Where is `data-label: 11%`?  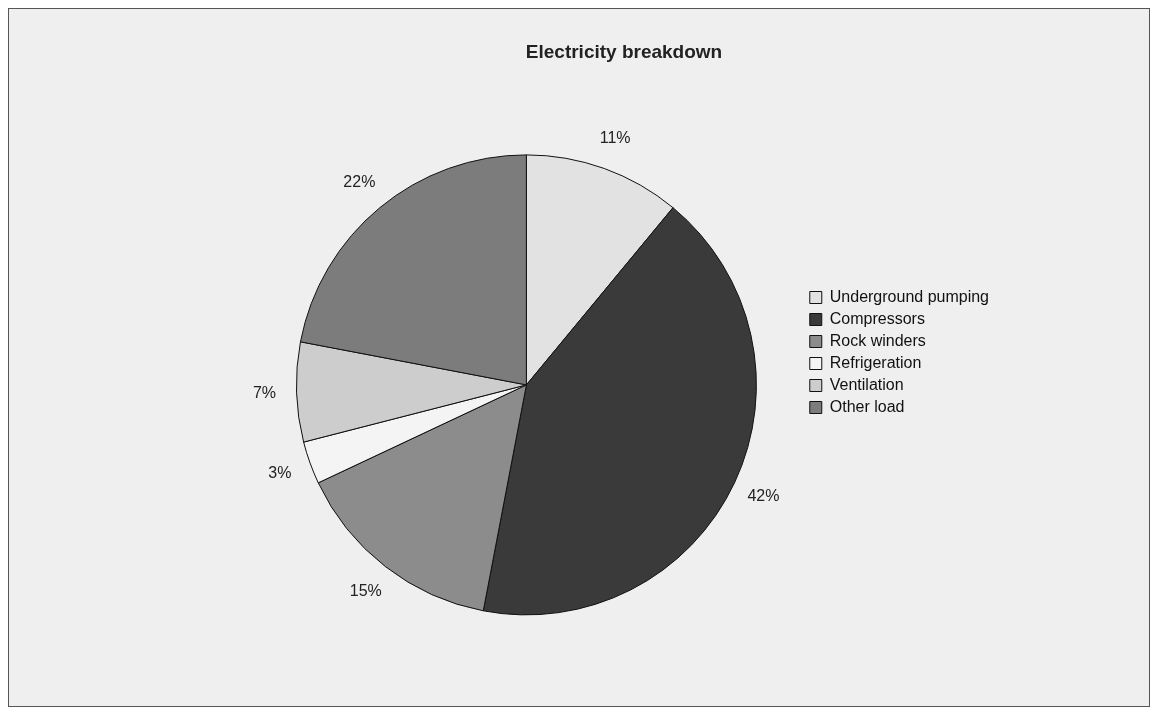
data-label: 11% is located at coordinates (615, 137).